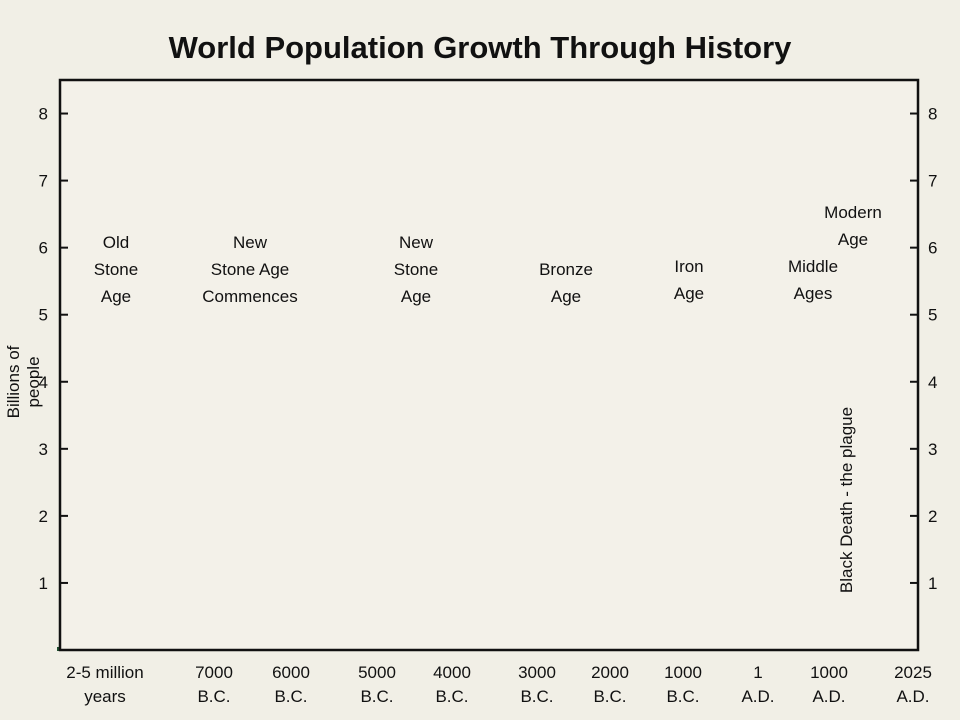  Describe the element at coordinates (610, 672) in the screenshot. I see `x-tick-label-line1: 2000` at that location.